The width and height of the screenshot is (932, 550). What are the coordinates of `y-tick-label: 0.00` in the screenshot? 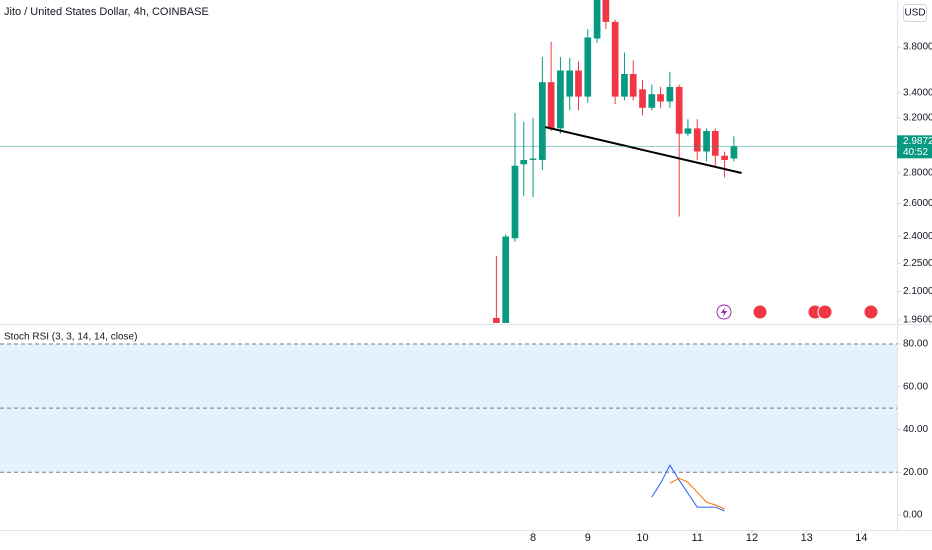 It's located at (913, 515).